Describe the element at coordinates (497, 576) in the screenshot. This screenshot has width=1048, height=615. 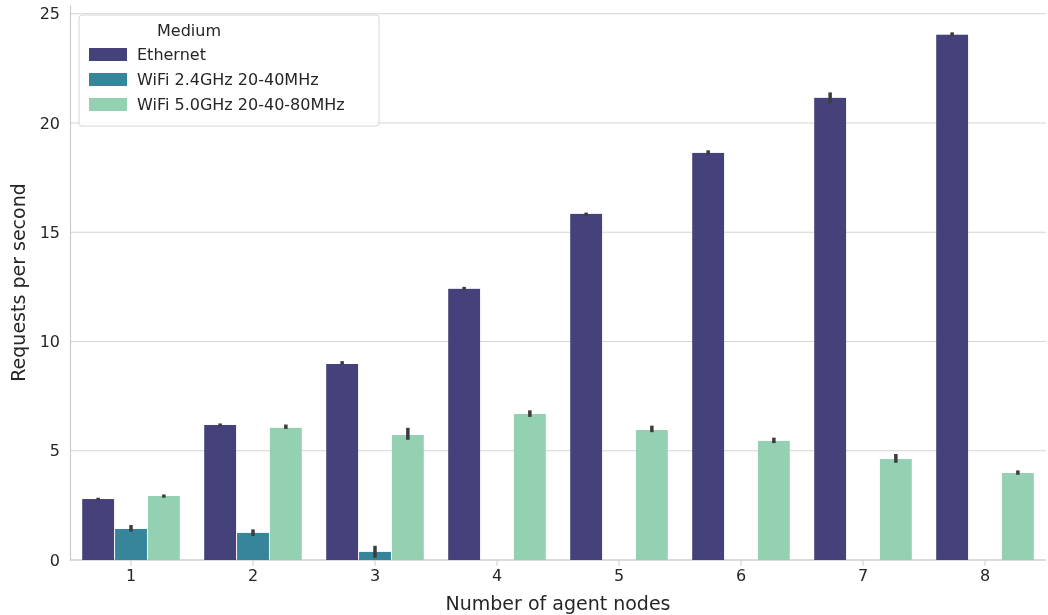
I see `x-tick-label: 4` at that location.